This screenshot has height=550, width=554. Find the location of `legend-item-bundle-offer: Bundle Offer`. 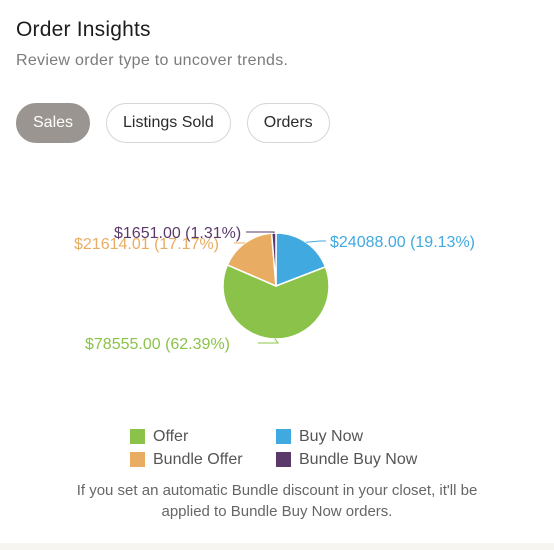

legend-item-bundle-offer: Bundle Offer is located at coordinates (203, 459).